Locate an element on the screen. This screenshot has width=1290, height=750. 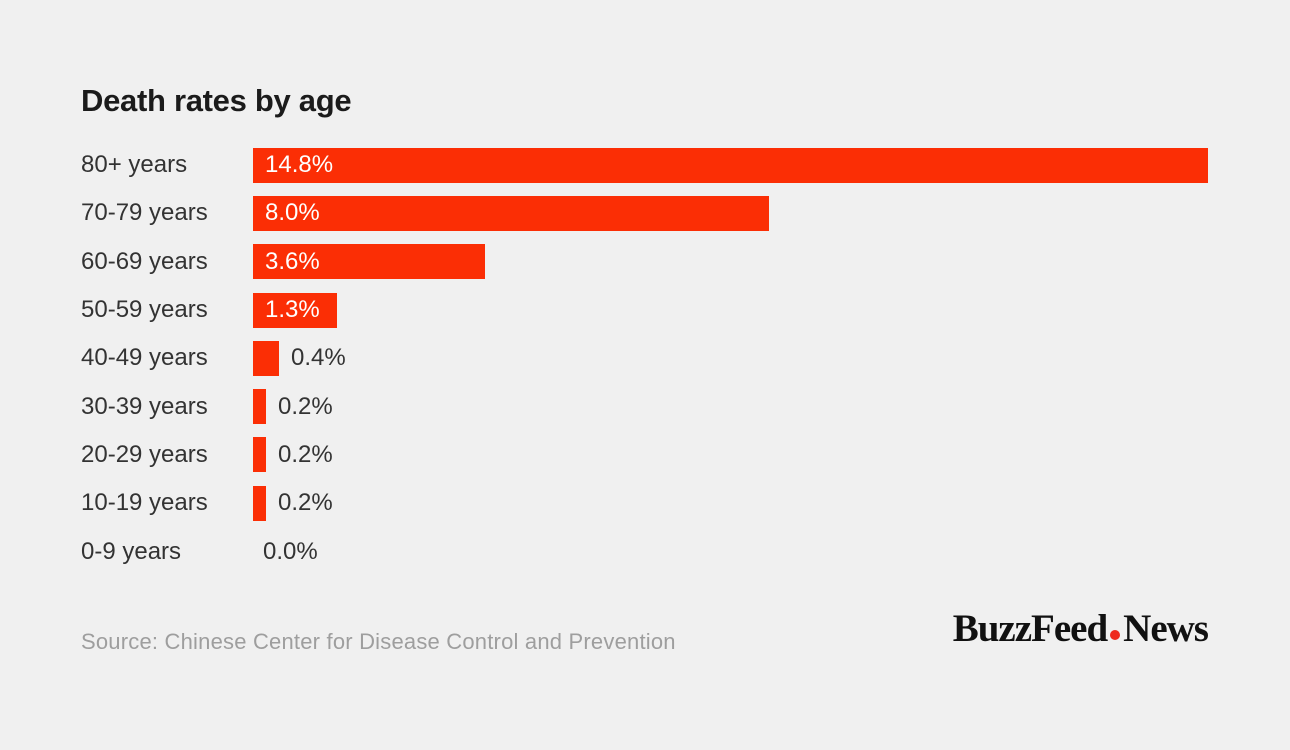
buzzfeed-news-logo: BuzzFeed News is located at coordinates (1080, 628).